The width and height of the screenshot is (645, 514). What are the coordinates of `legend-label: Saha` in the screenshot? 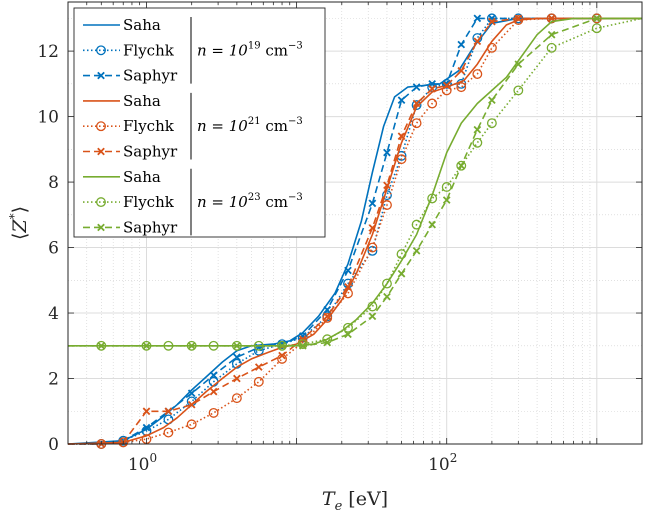 It's located at (142, 25).